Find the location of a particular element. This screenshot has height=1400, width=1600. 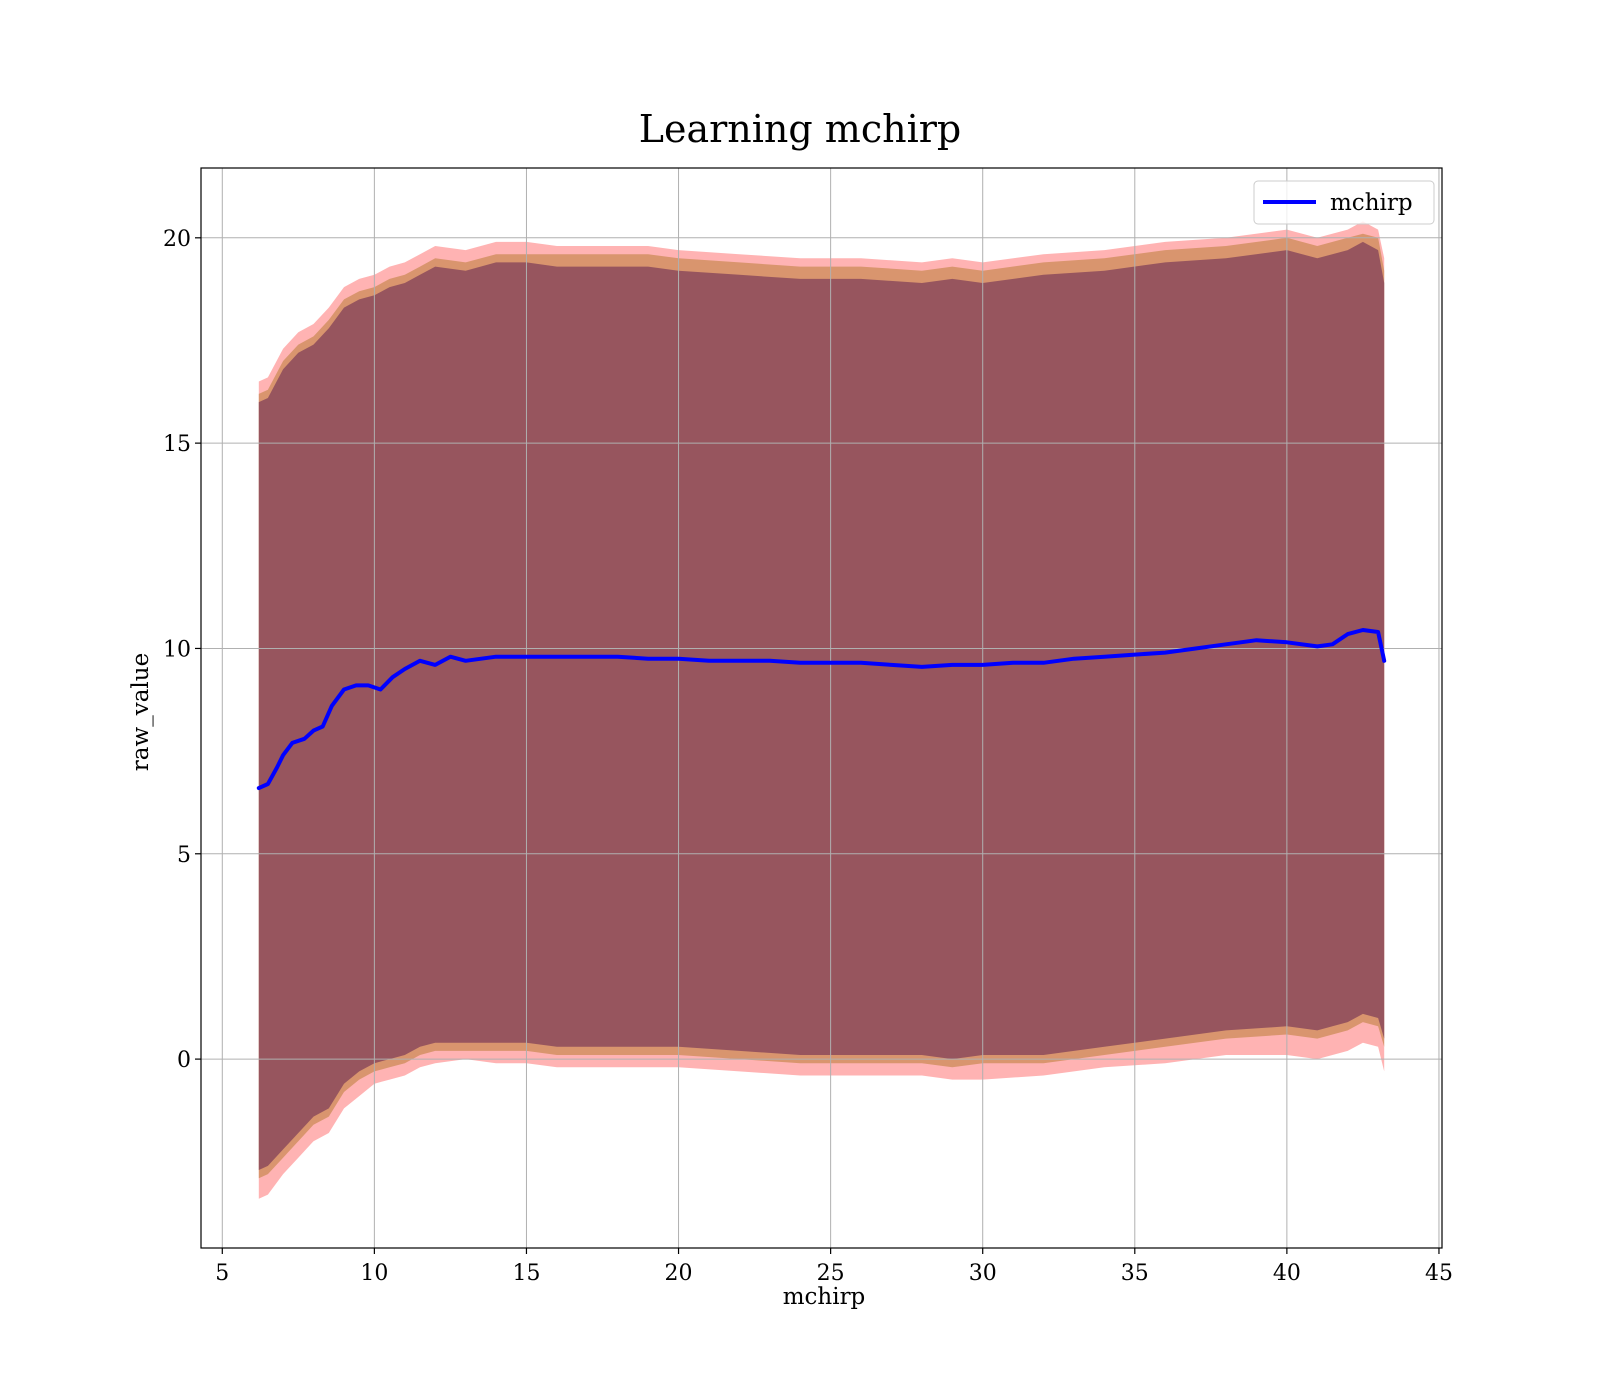

x-tick-label: 25 is located at coordinates (831, 1273).